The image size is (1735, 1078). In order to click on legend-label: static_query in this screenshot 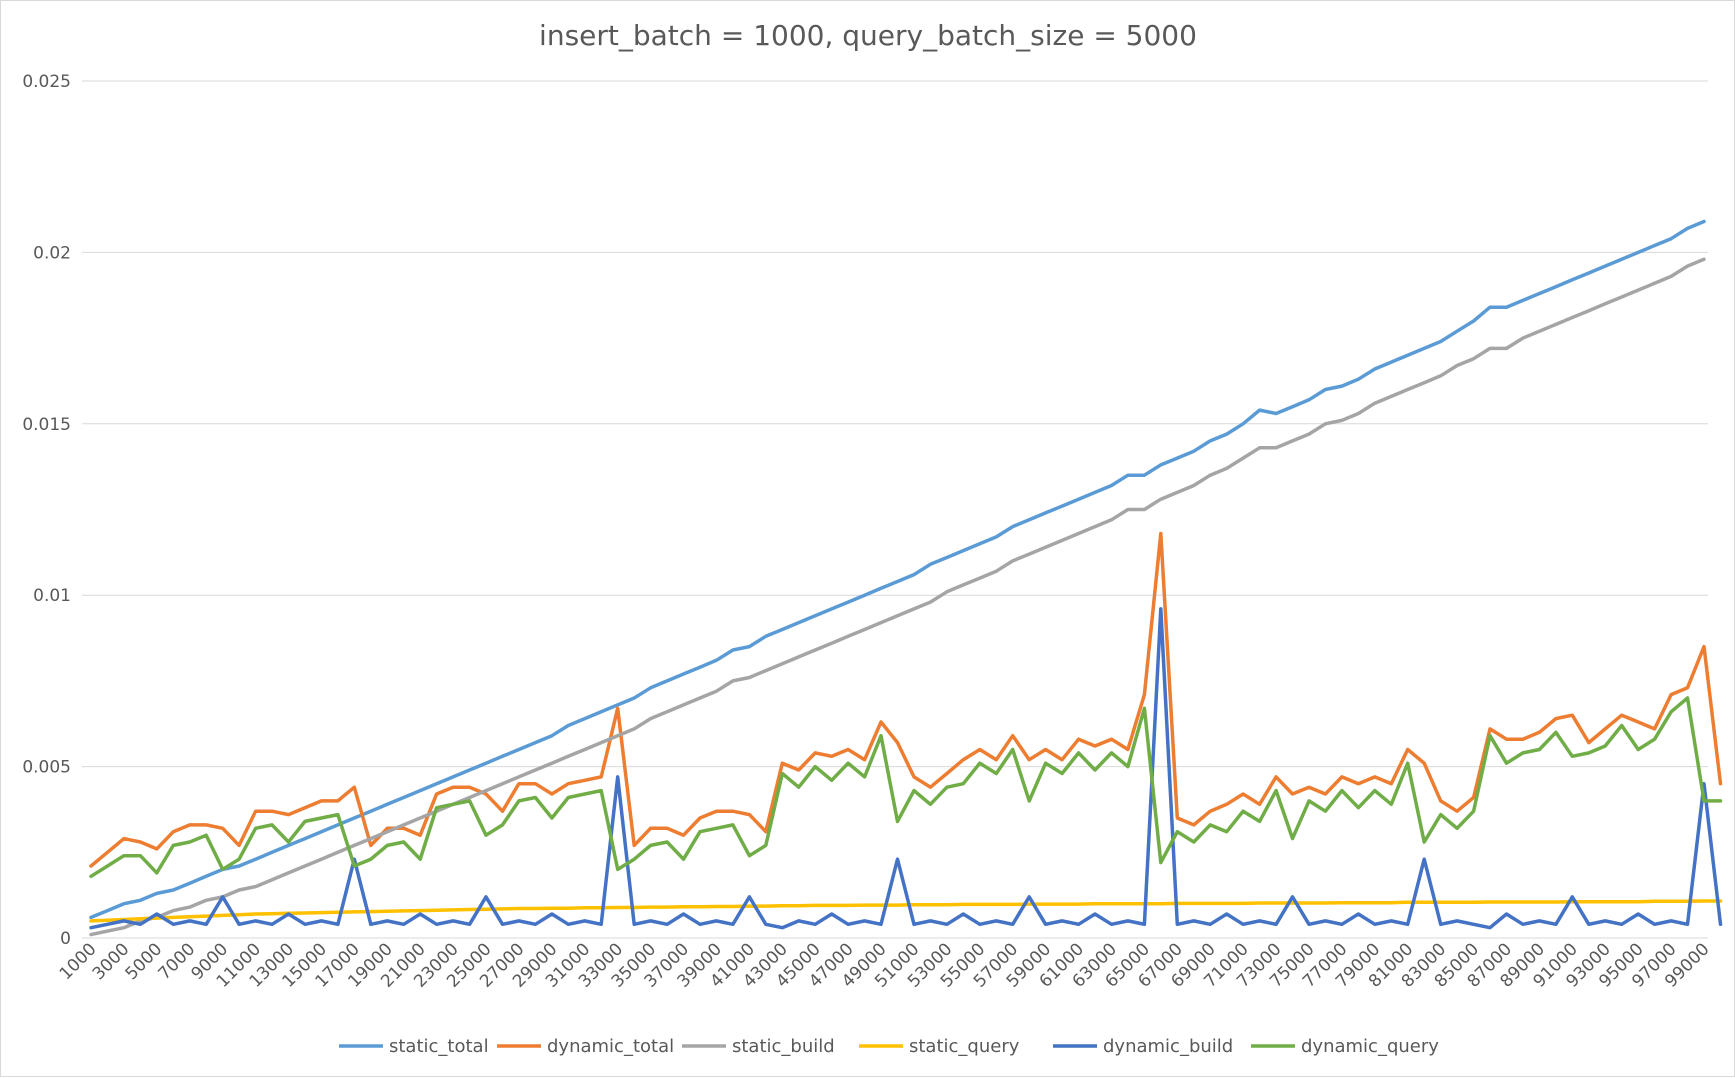, I will do `click(964, 1046)`.